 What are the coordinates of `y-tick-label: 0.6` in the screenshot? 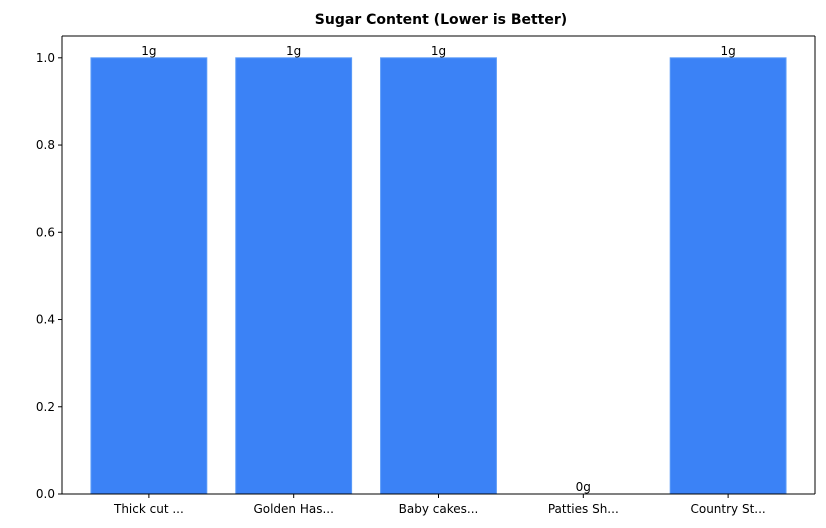 It's located at (45, 232).